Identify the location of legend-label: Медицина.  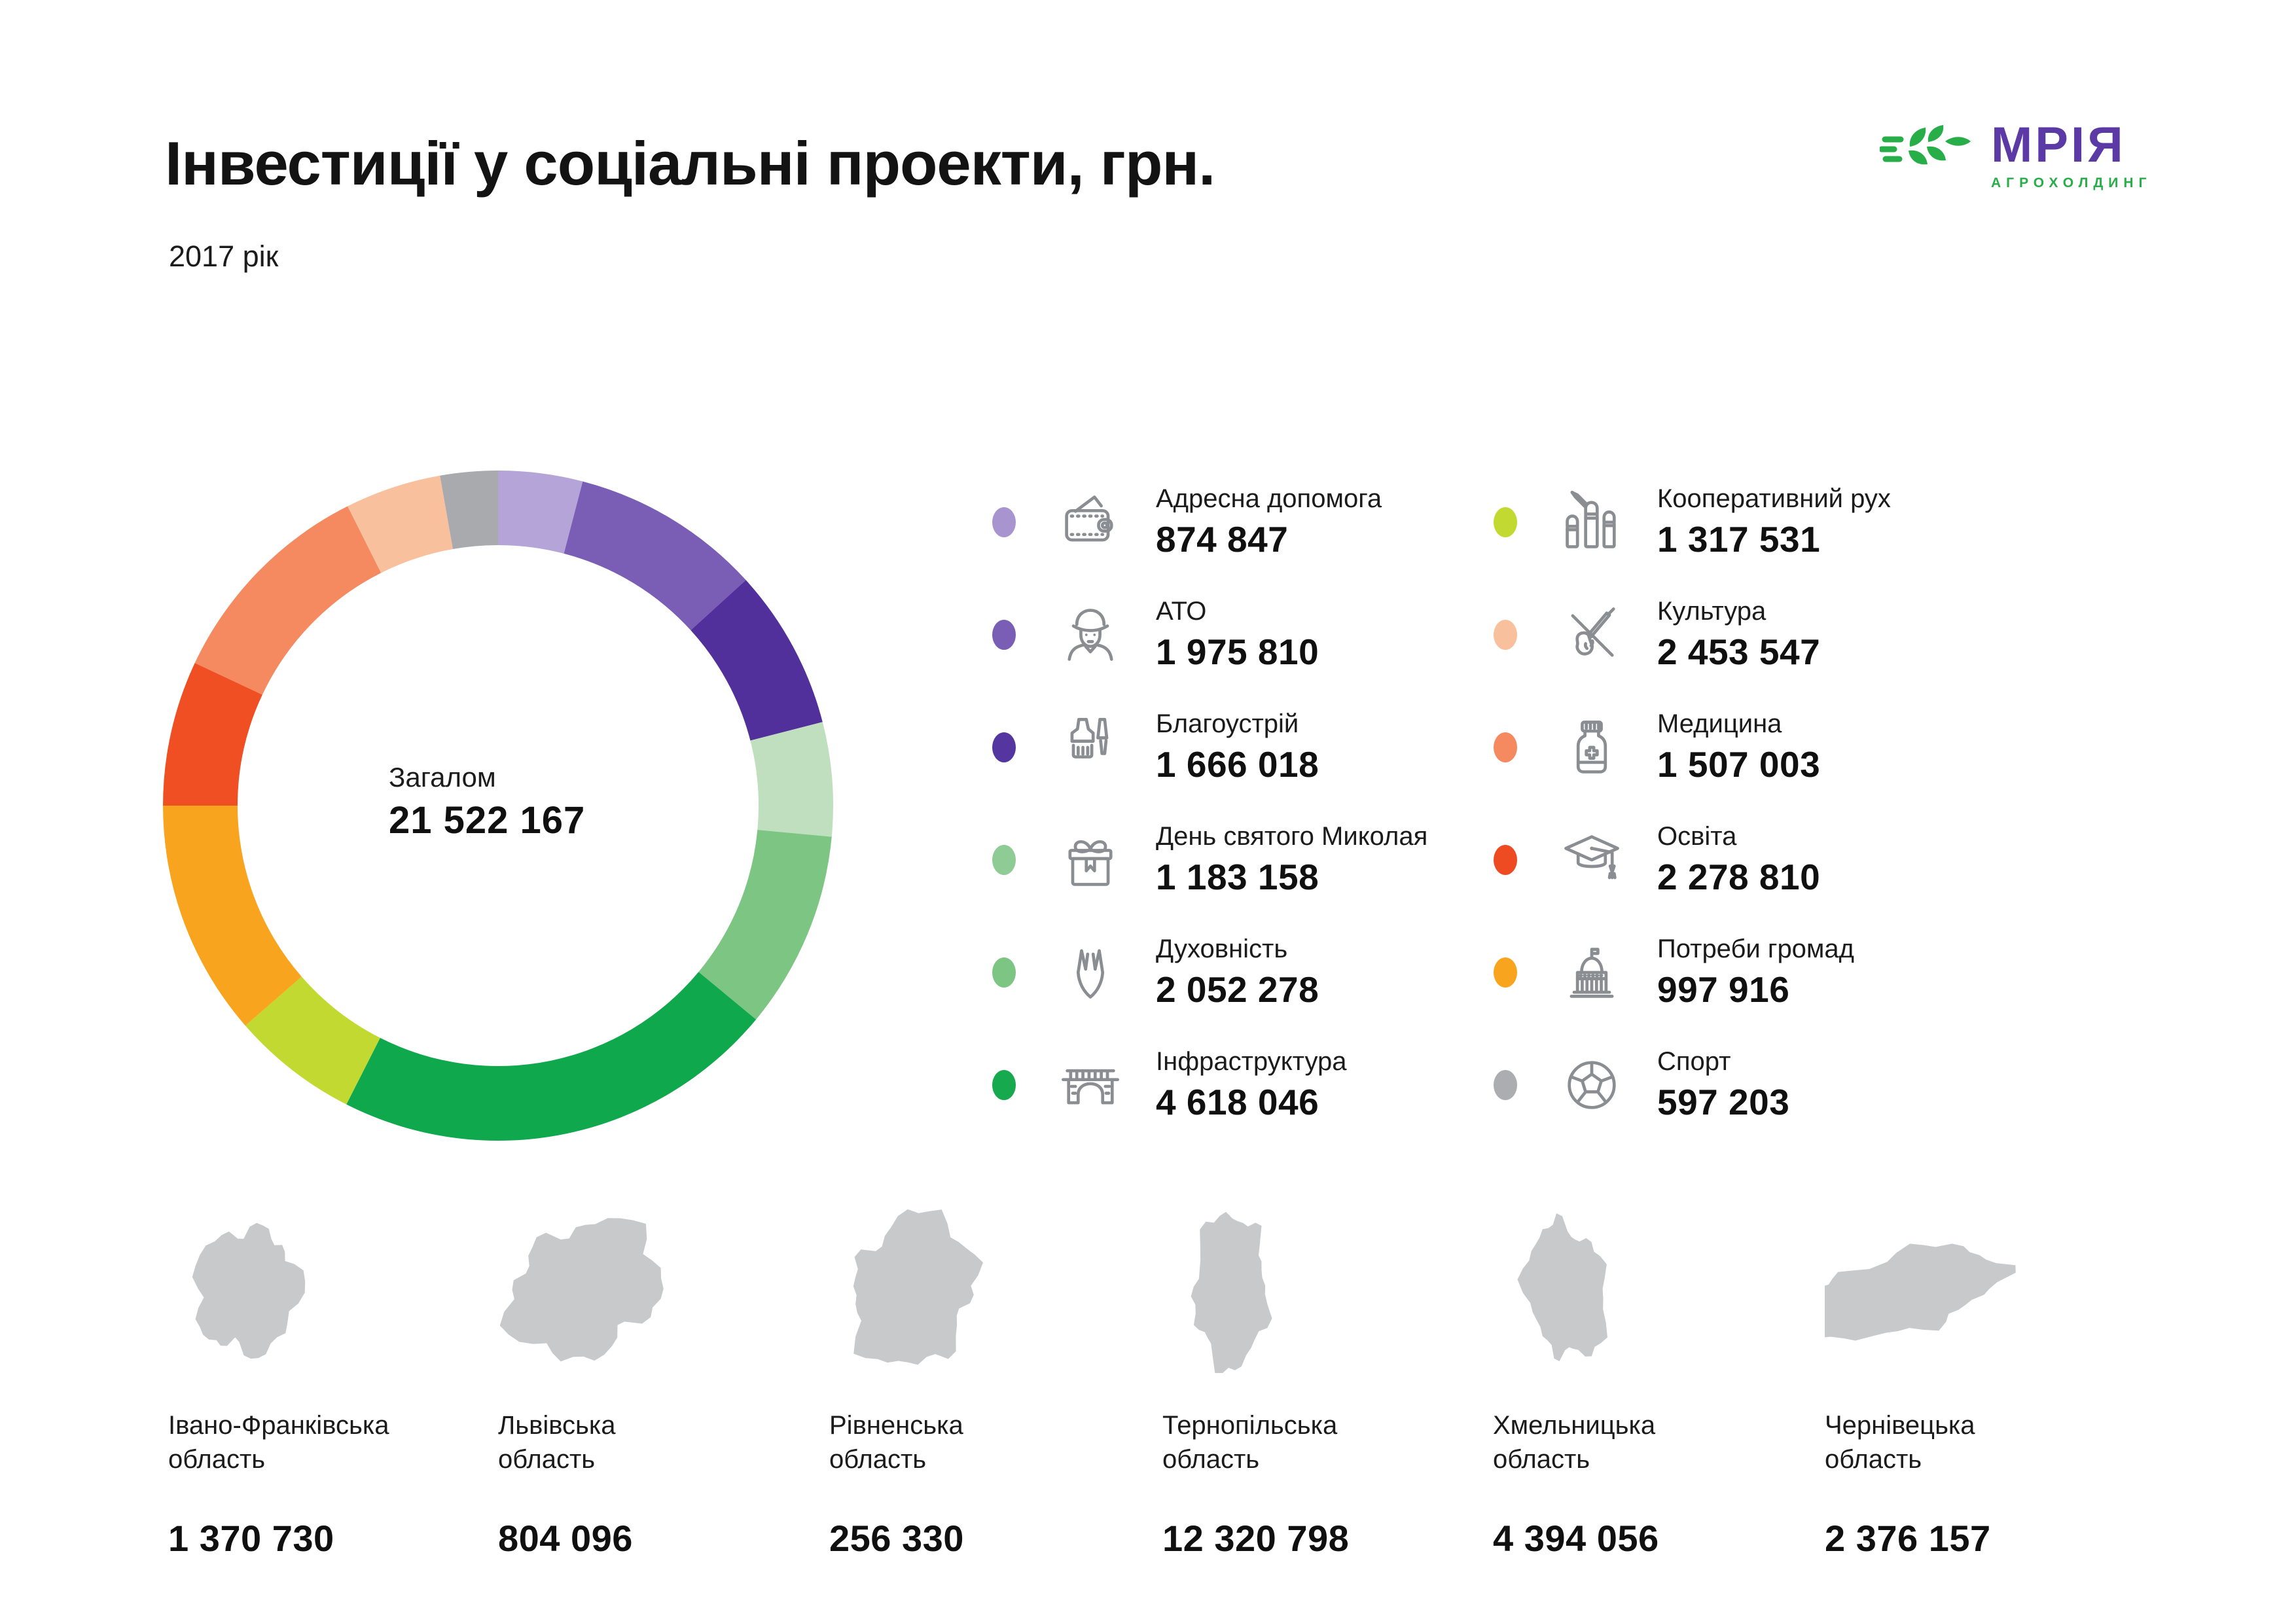
(1720, 723).